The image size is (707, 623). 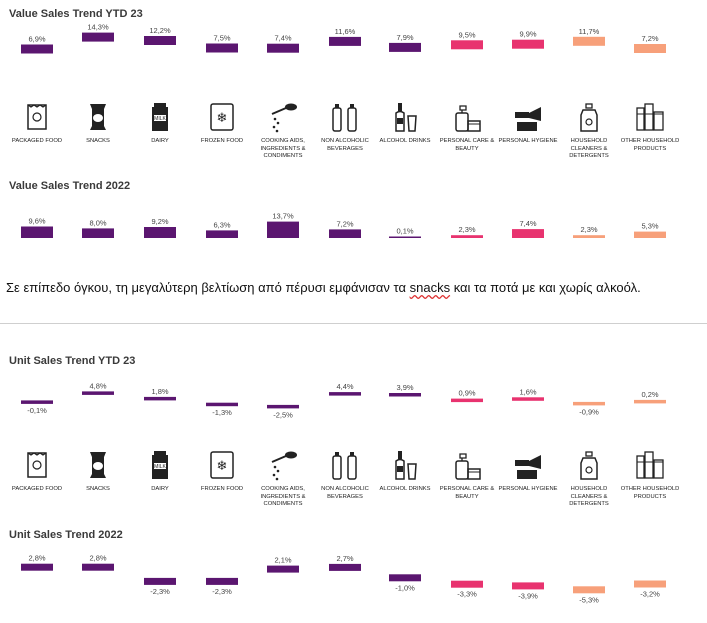 What do you see at coordinates (650, 474) in the screenshot?
I see `category-1-10: OTHER HOUSEHOLD PRODUCTS` at bounding box center [650, 474].